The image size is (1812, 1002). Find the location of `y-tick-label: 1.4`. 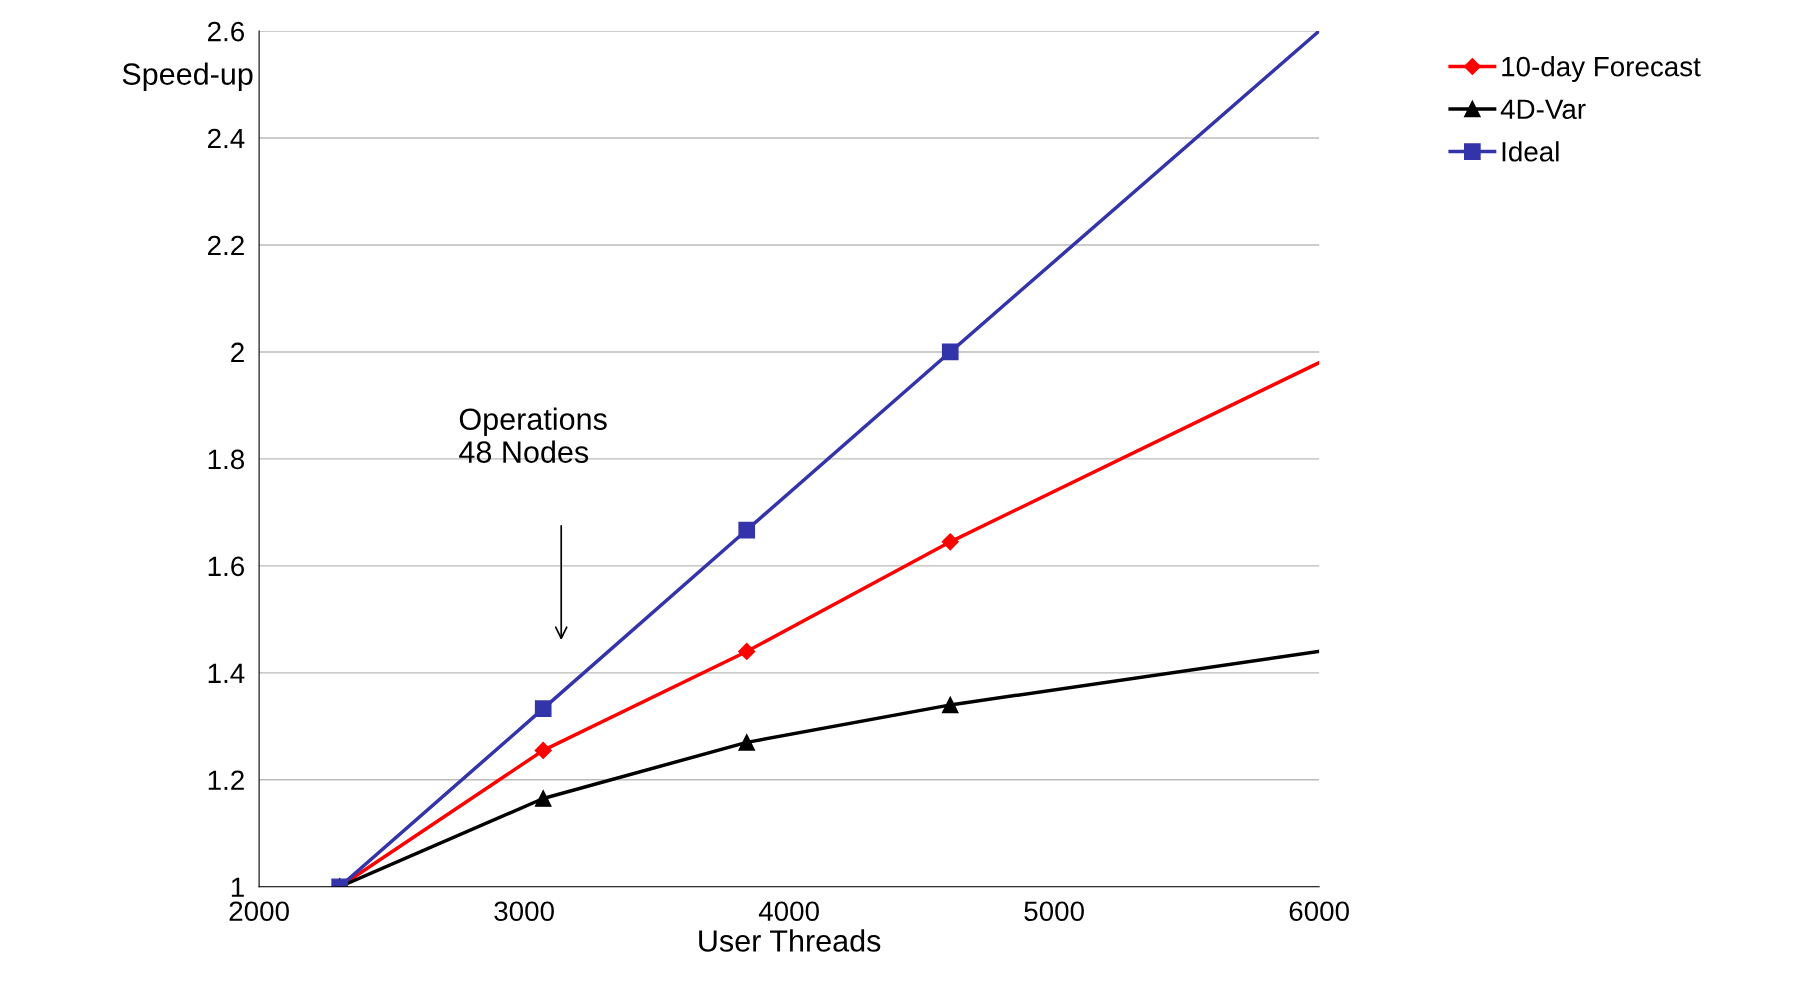

y-tick-label: 1.4 is located at coordinates (226, 673).